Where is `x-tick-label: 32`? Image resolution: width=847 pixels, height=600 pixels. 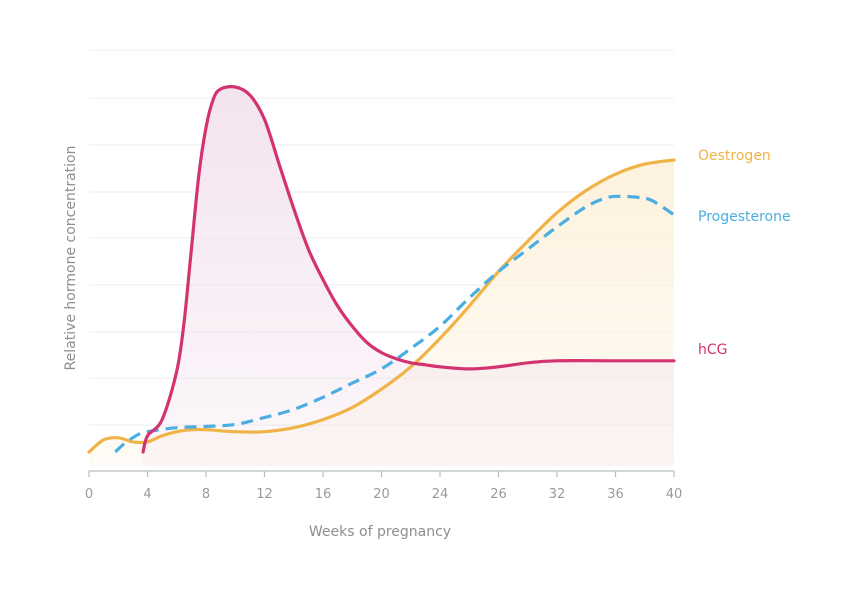 x-tick-label: 32 is located at coordinates (557, 494).